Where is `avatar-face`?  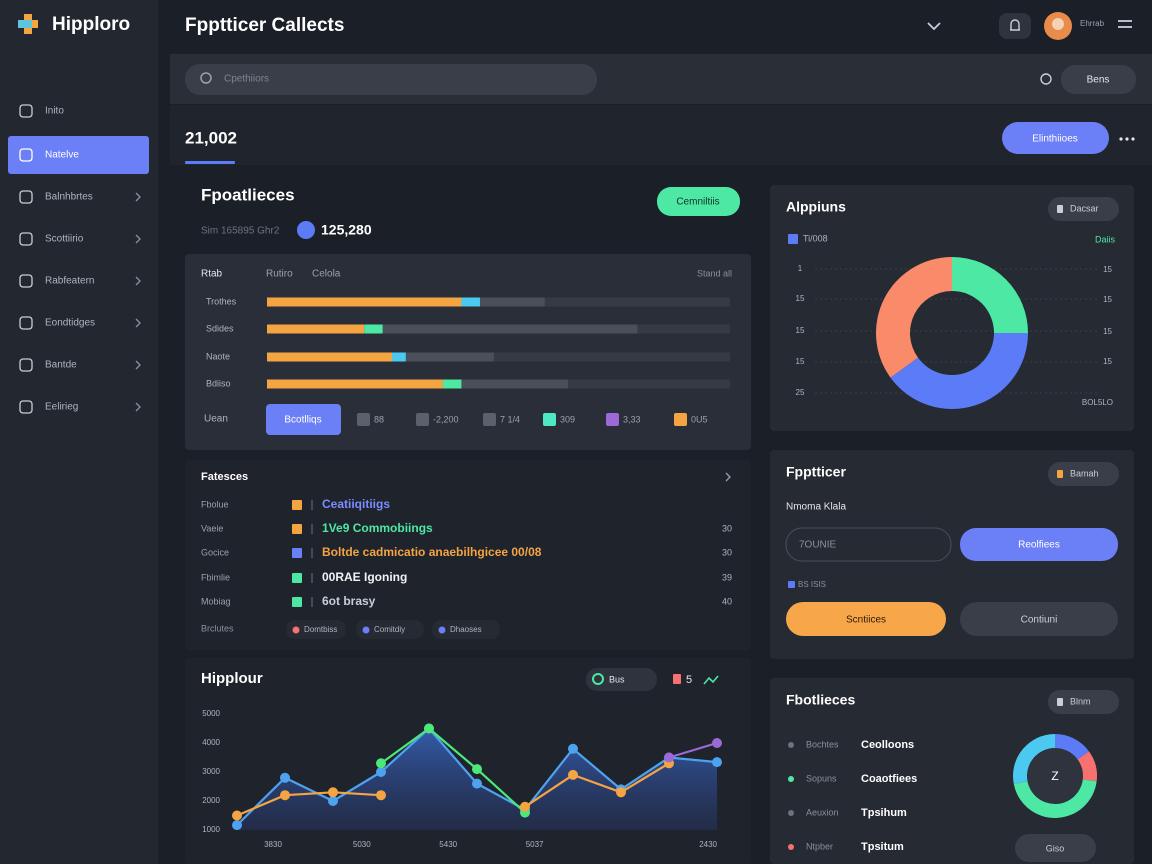 avatar-face is located at coordinates (1058, 24).